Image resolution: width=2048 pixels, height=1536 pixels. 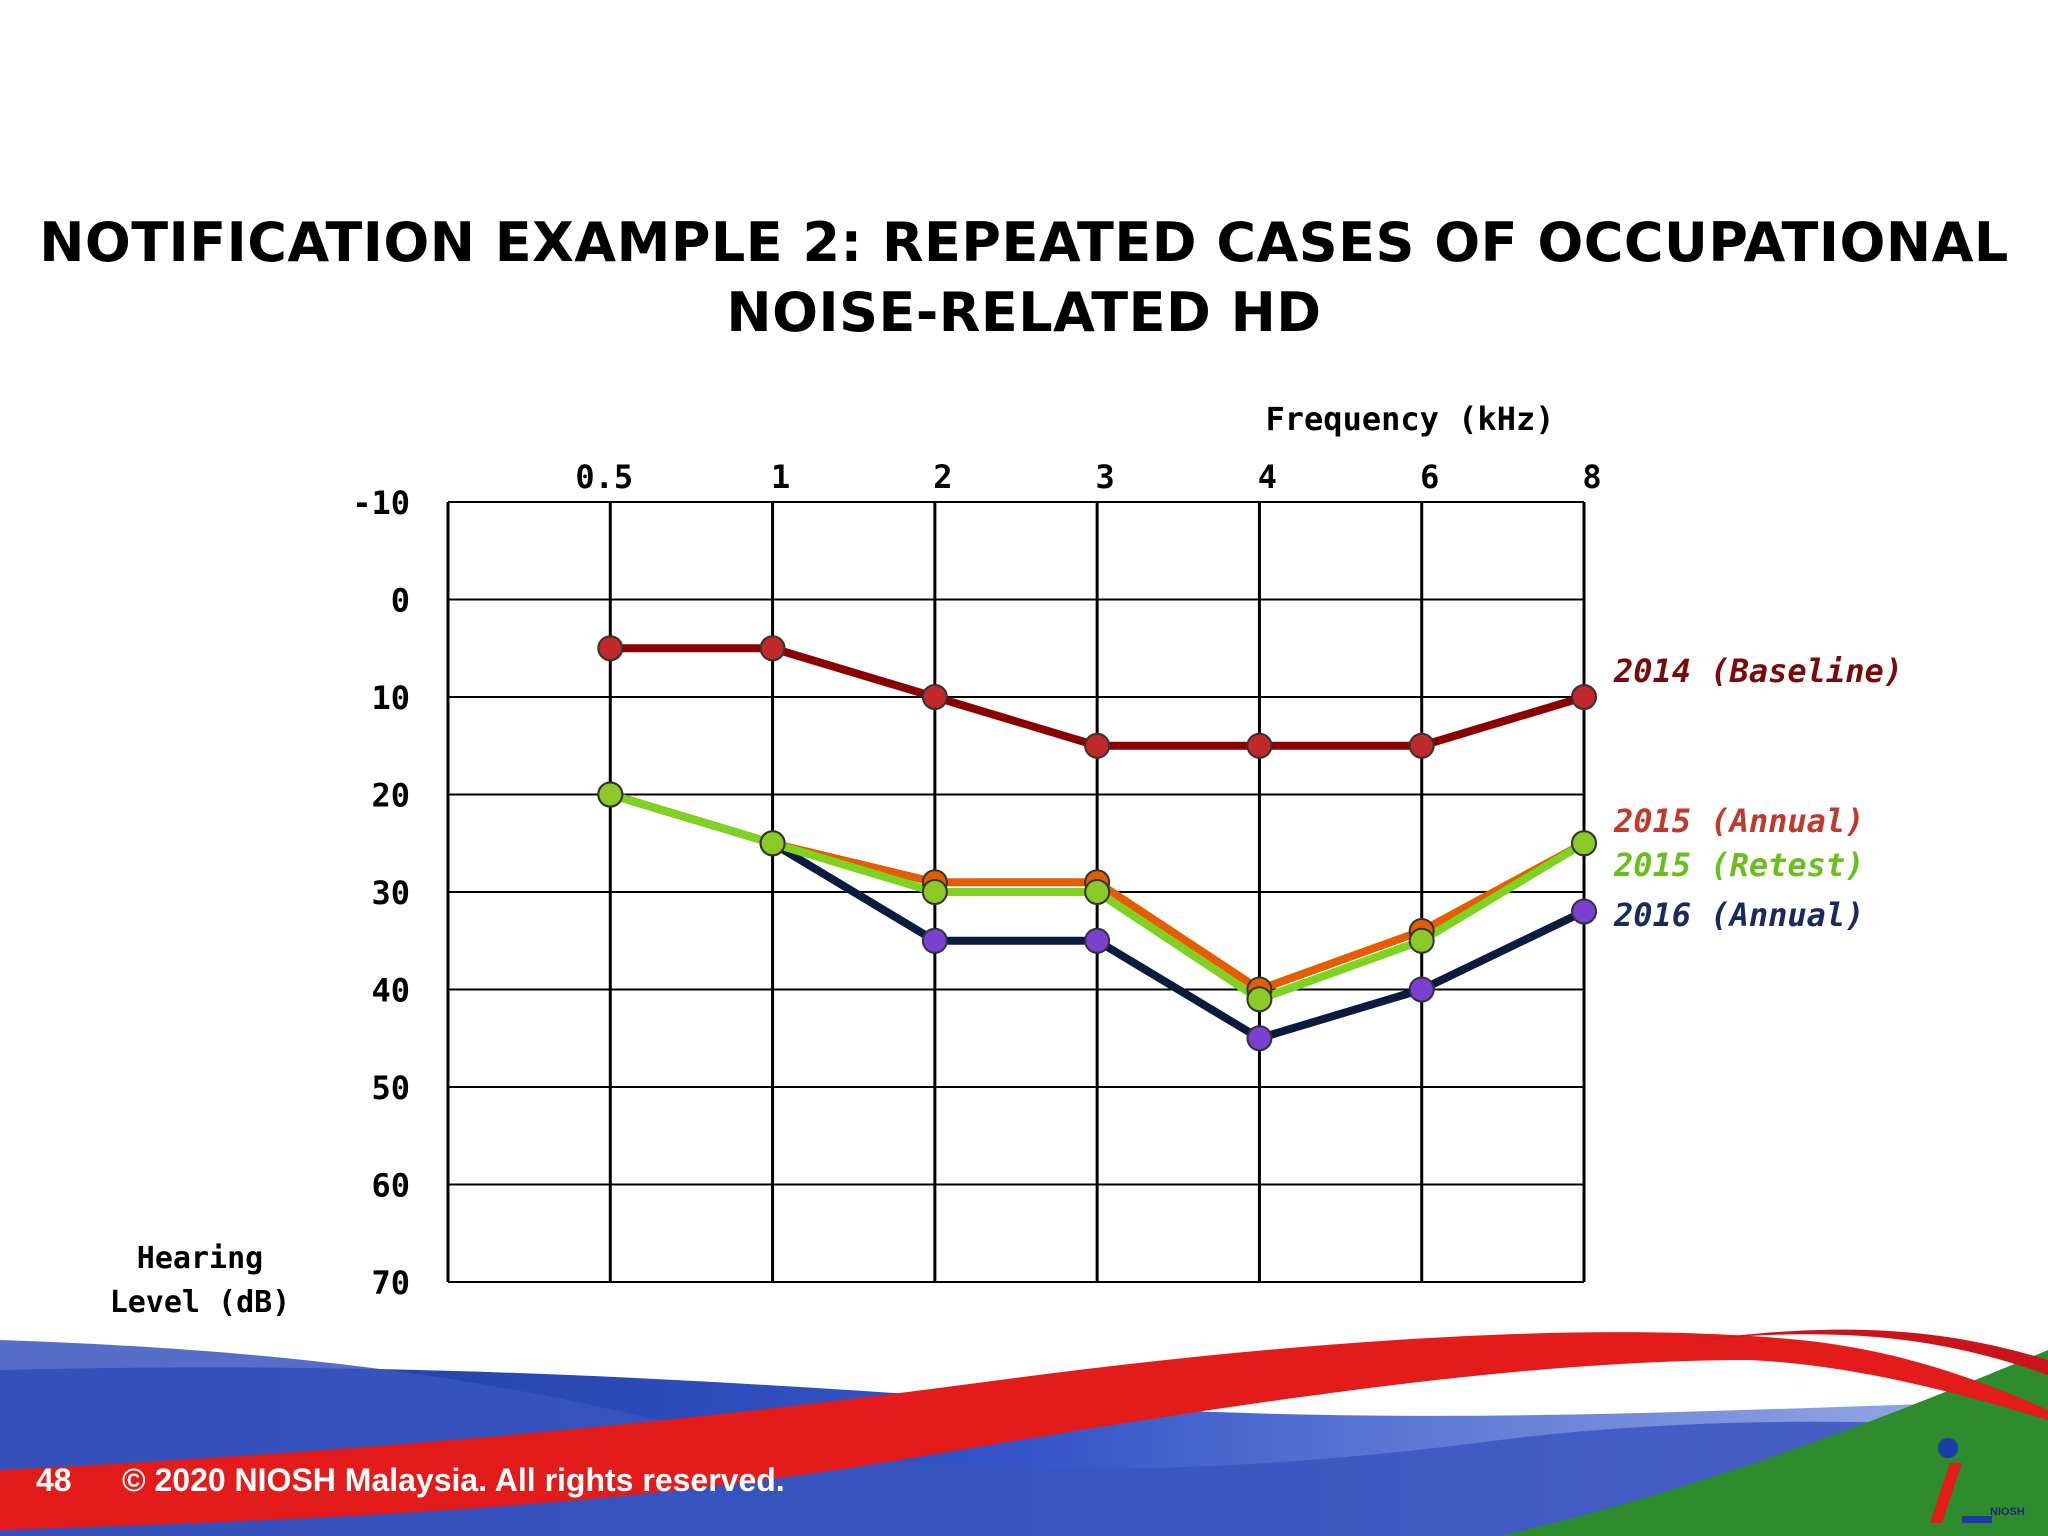 What do you see at coordinates (1024, 1432) in the screenshot?
I see `footer-swoosh` at bounding box center [1024, 1432].